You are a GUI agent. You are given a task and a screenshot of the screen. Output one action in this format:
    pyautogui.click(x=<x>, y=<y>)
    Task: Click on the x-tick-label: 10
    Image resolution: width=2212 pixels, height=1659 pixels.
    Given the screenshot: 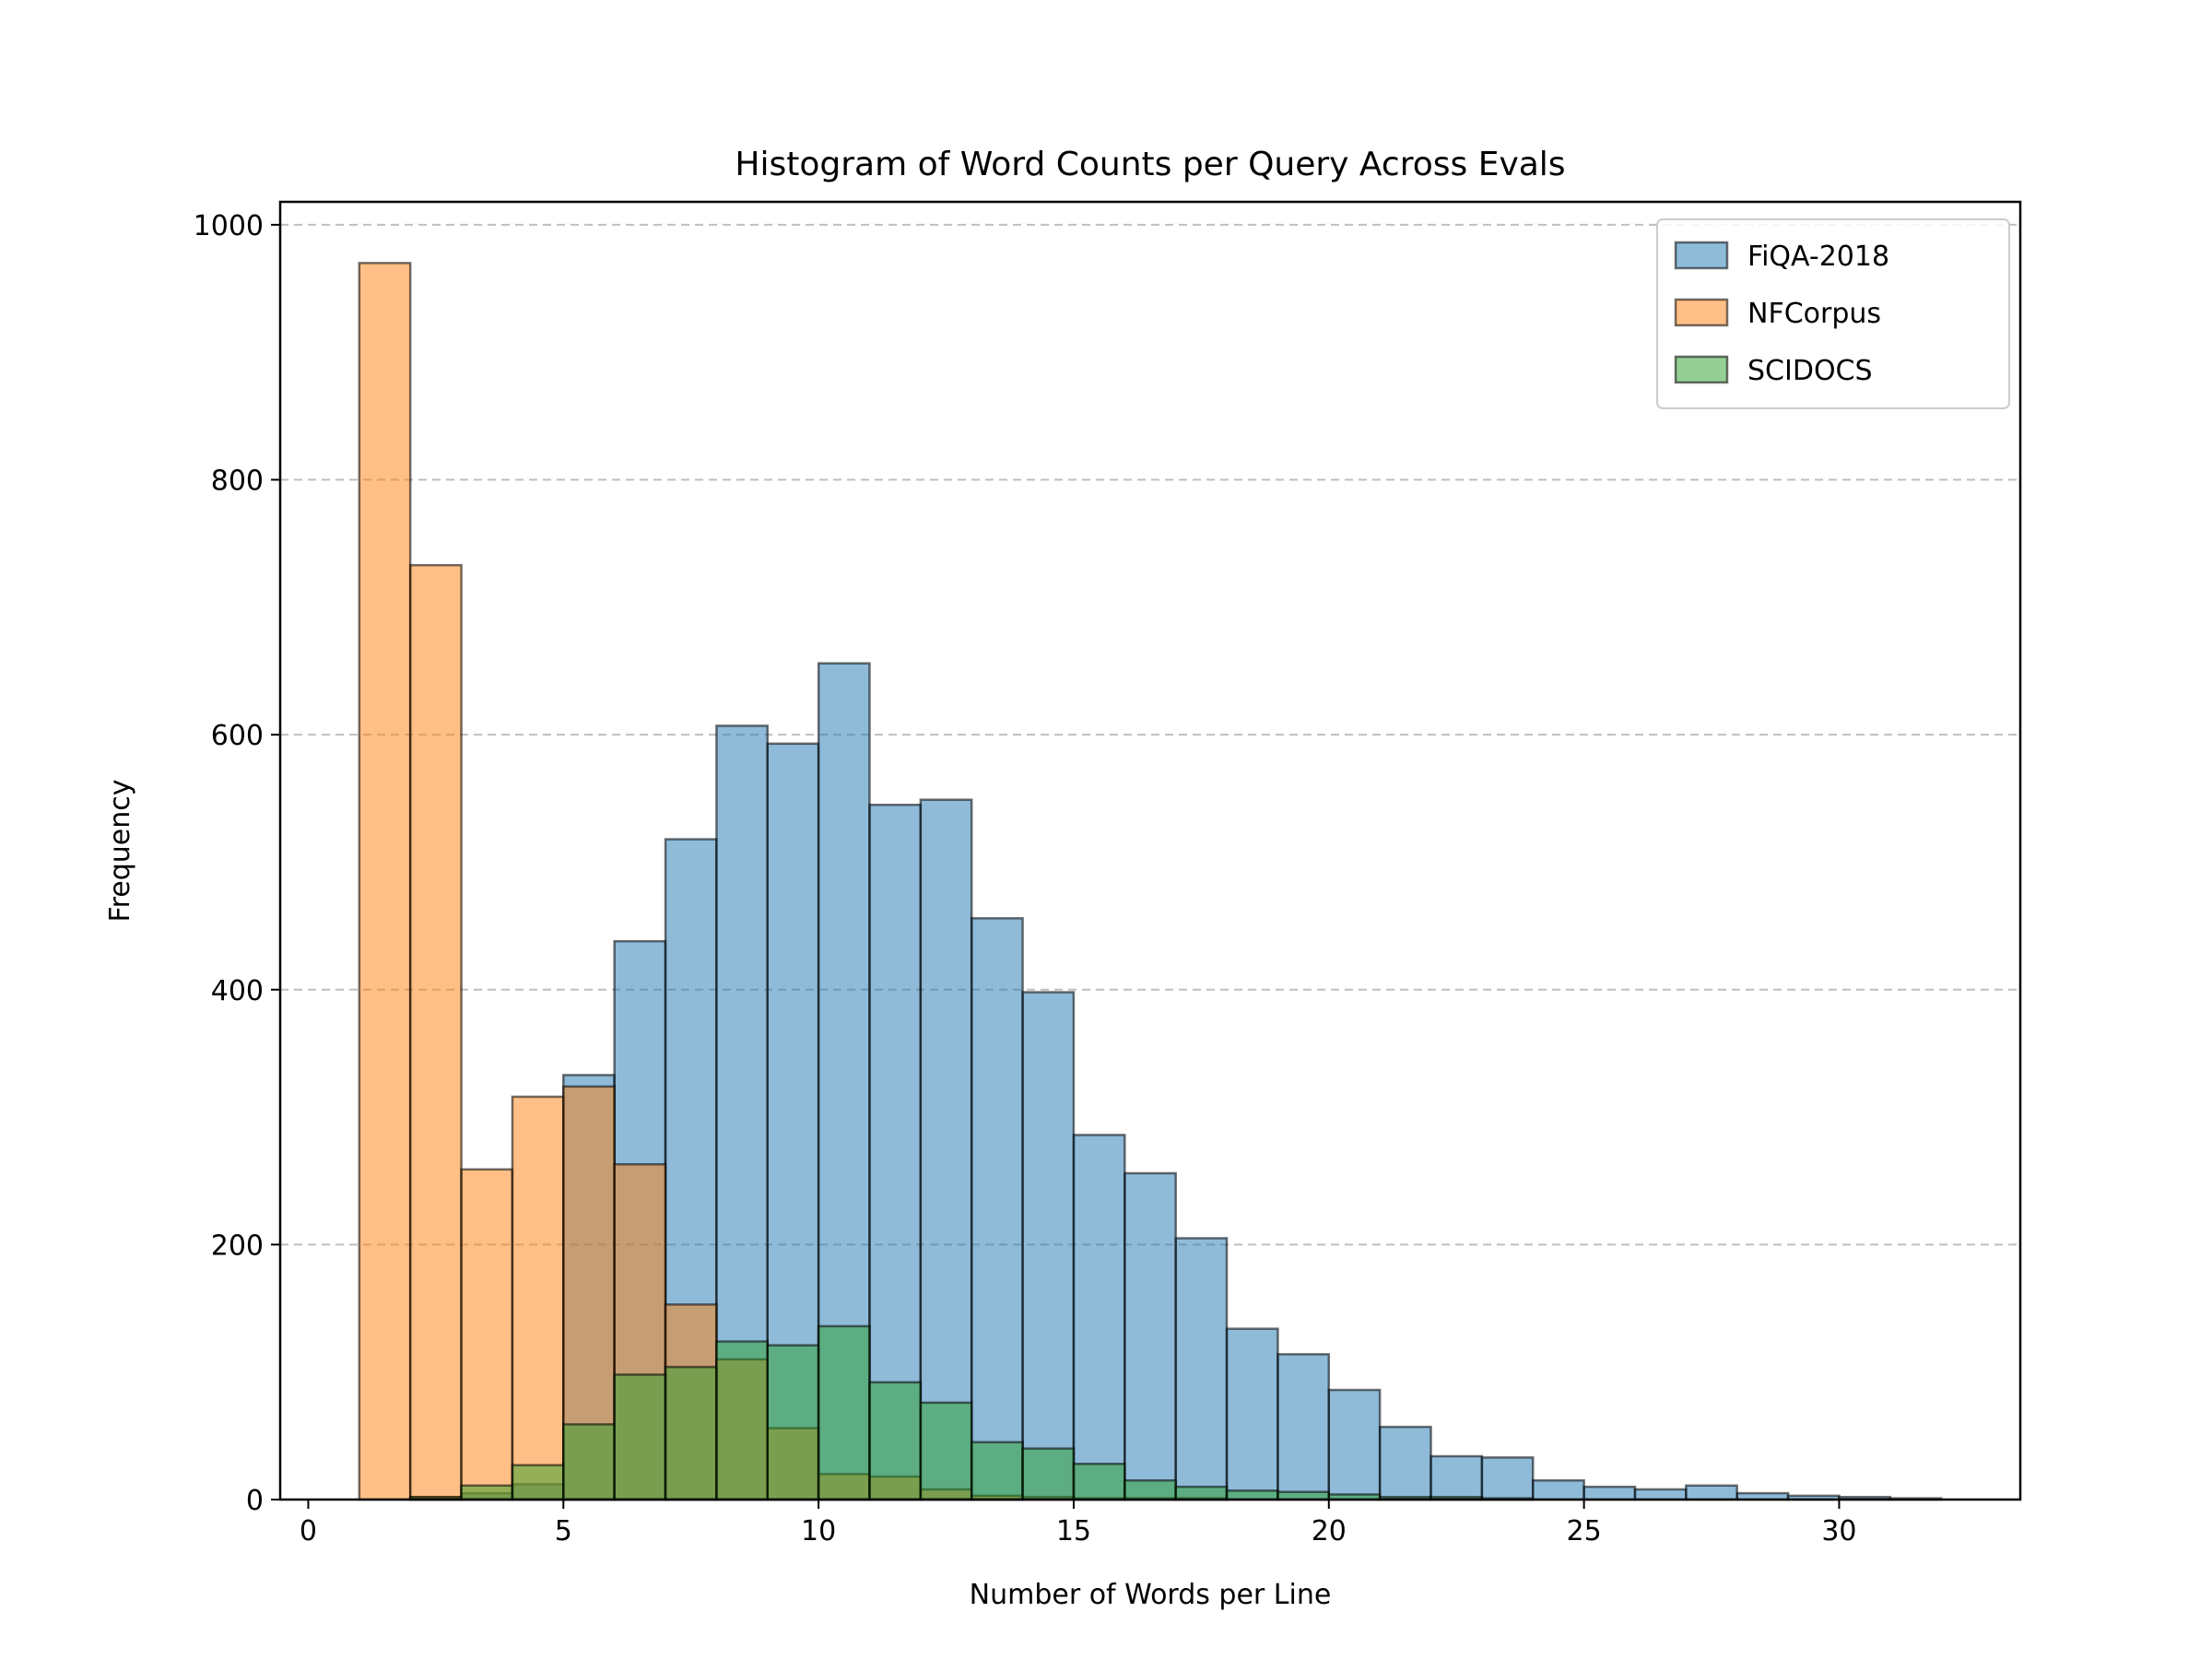 What is the action you would take?
    pyautogui.click(x=818, y=1531)
    